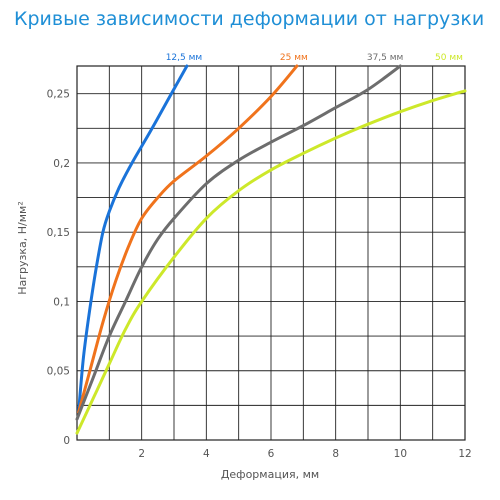  What do you see at coordinates (22, 248) in the screenshot?
I see `y-axis-label: Нагрузка, Н/мм²` at bounding box center [22, 248].